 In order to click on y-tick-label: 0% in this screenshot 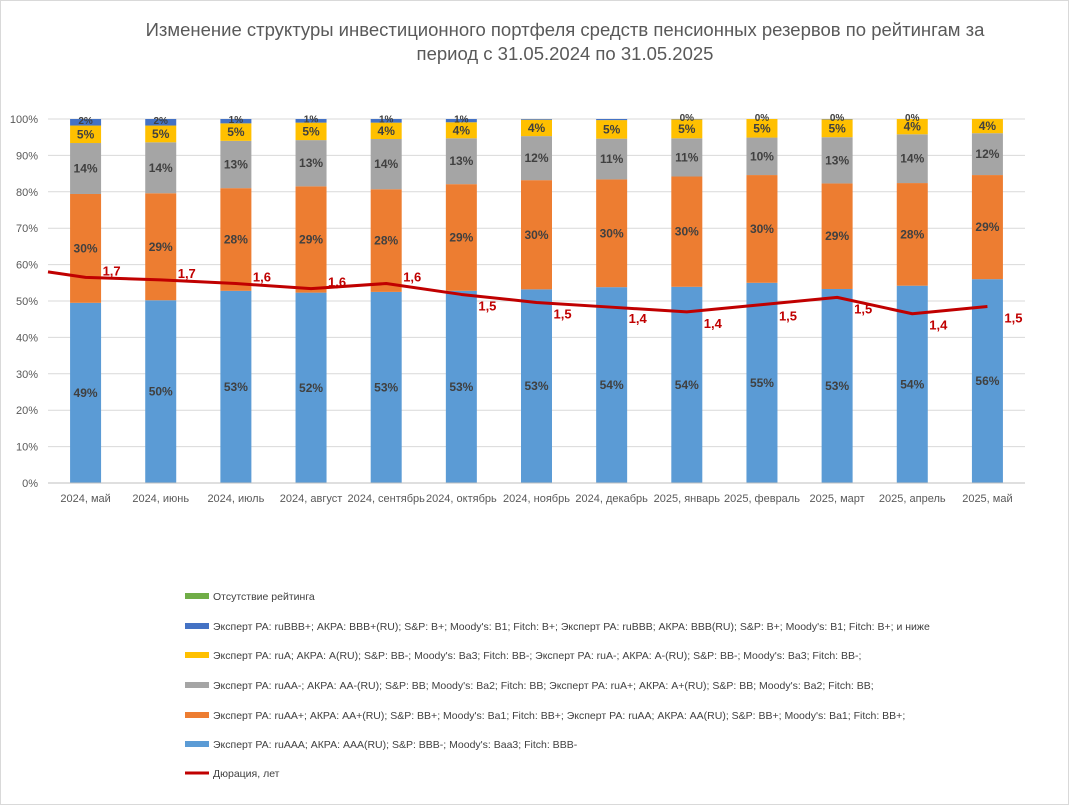, I will do `click(30, 484)`.